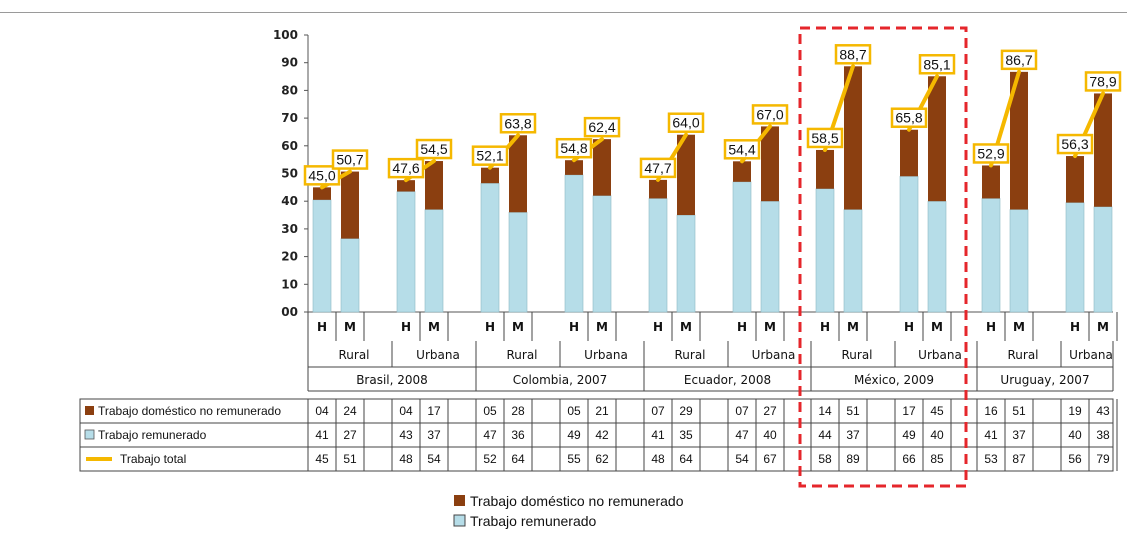  I want to click on legend-swatch-paid, so click(459, 520).